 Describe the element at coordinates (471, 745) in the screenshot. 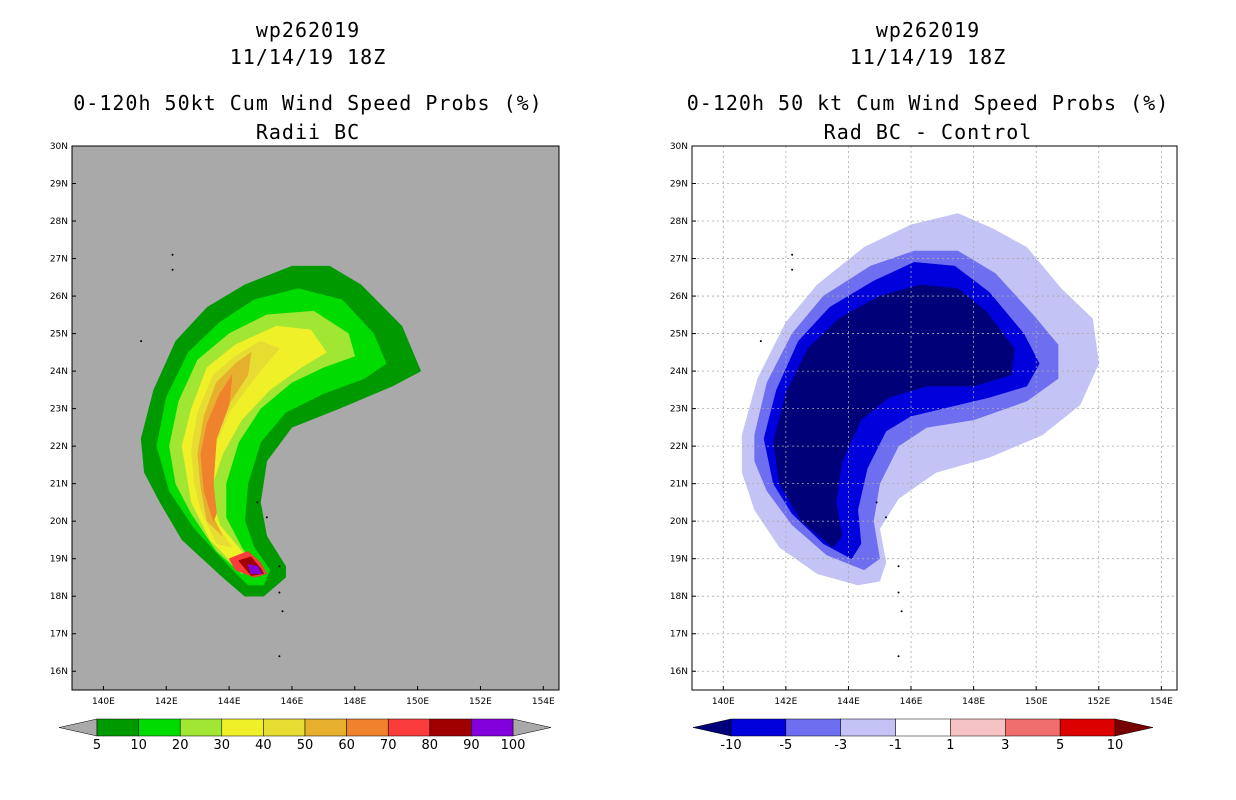

I see `colorbar-label: 90` at that location.